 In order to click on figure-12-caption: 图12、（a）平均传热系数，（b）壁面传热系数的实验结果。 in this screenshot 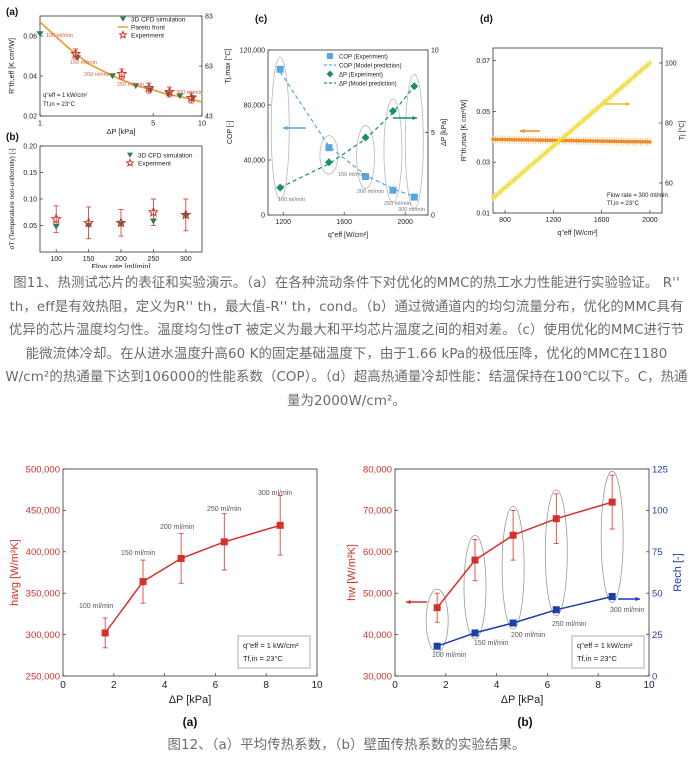, I will do `click(346, 745)`.